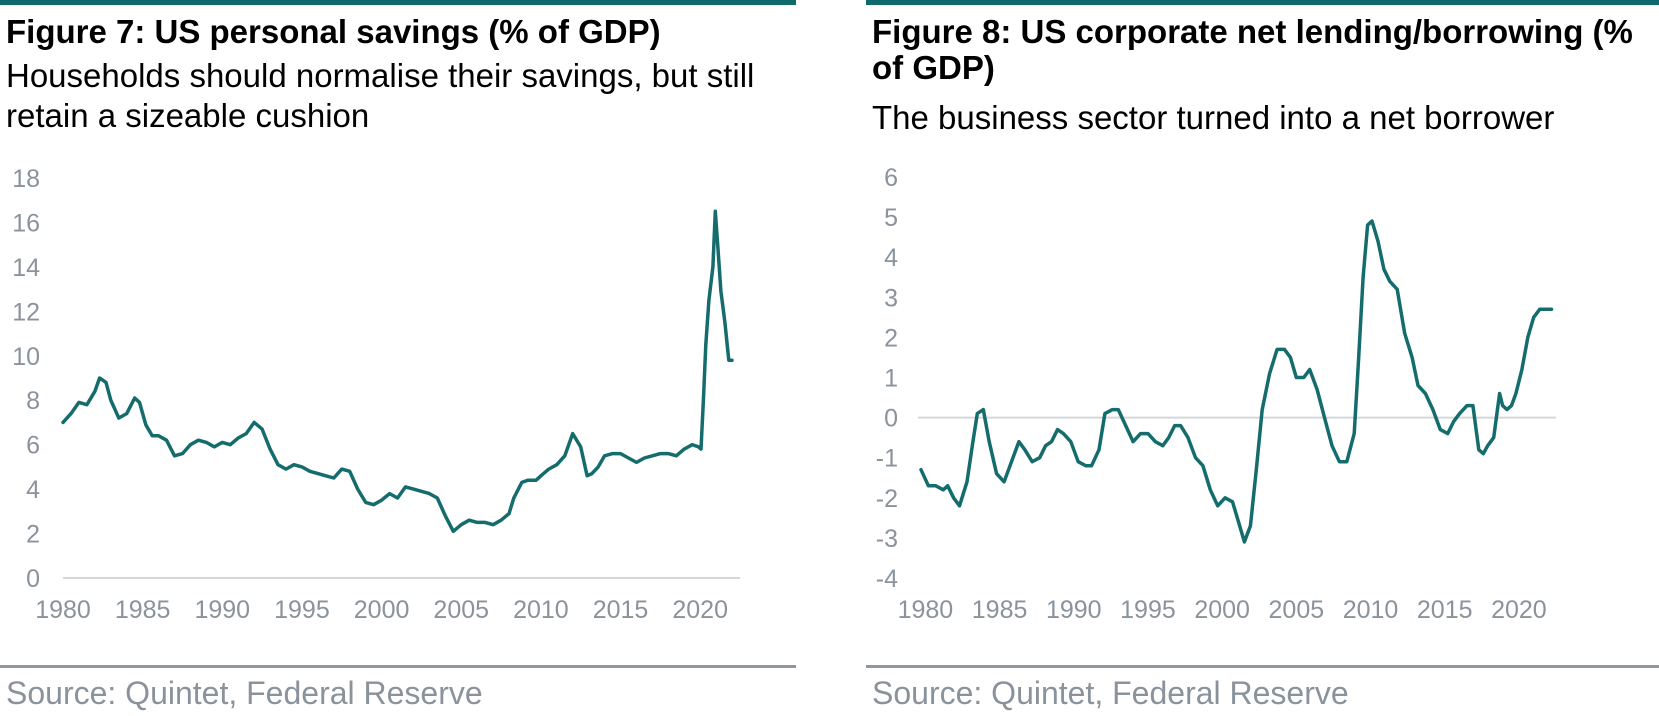 Image resolution: width=1659 pixels, height=716 pixels. I want to click on y-tick-label: 16, so click(26, 223).